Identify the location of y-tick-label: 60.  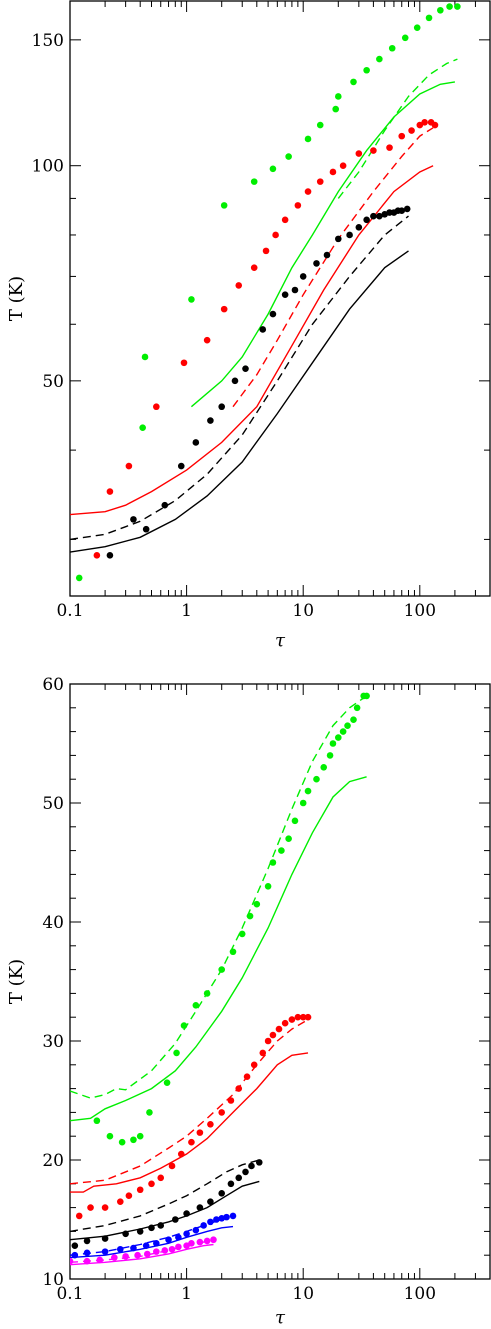
(53, 685).